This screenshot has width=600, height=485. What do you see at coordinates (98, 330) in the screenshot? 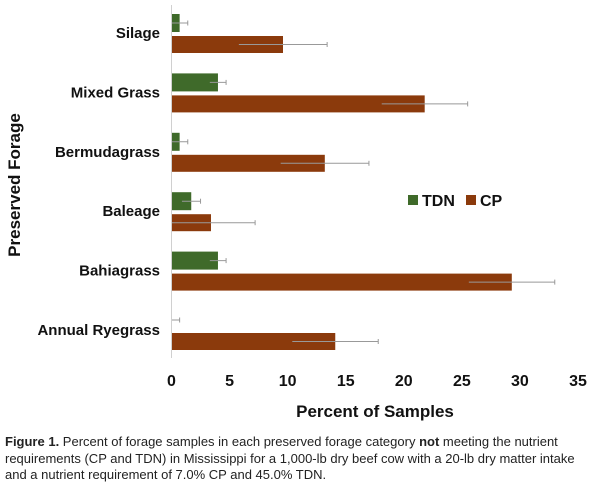
I see `category-label: Annual Ryegrass` at bounding box center [98, 330].